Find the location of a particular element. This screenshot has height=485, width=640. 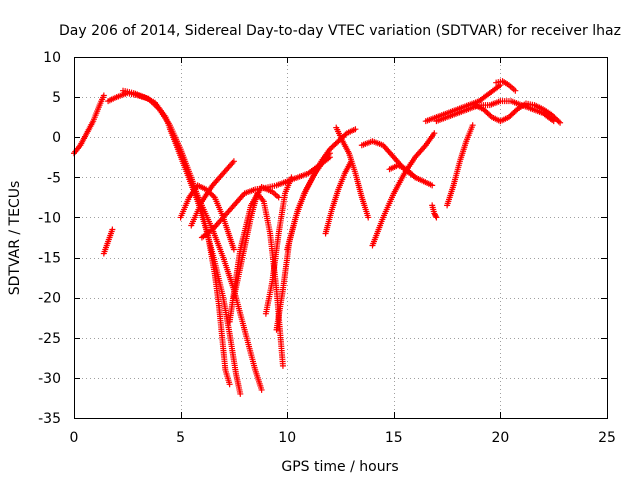

y-axis-label: SDTVAR / TECUs is located at coordinates (15, 238).